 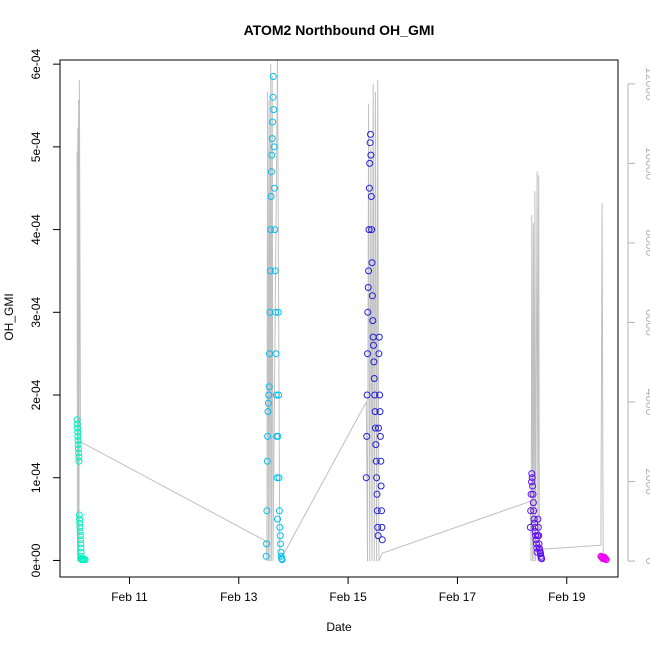 What do you see at coordinates (567, 597) in the screenshot?
I see `x-tick-label: Feb 19` at bounding box center [567, 597].